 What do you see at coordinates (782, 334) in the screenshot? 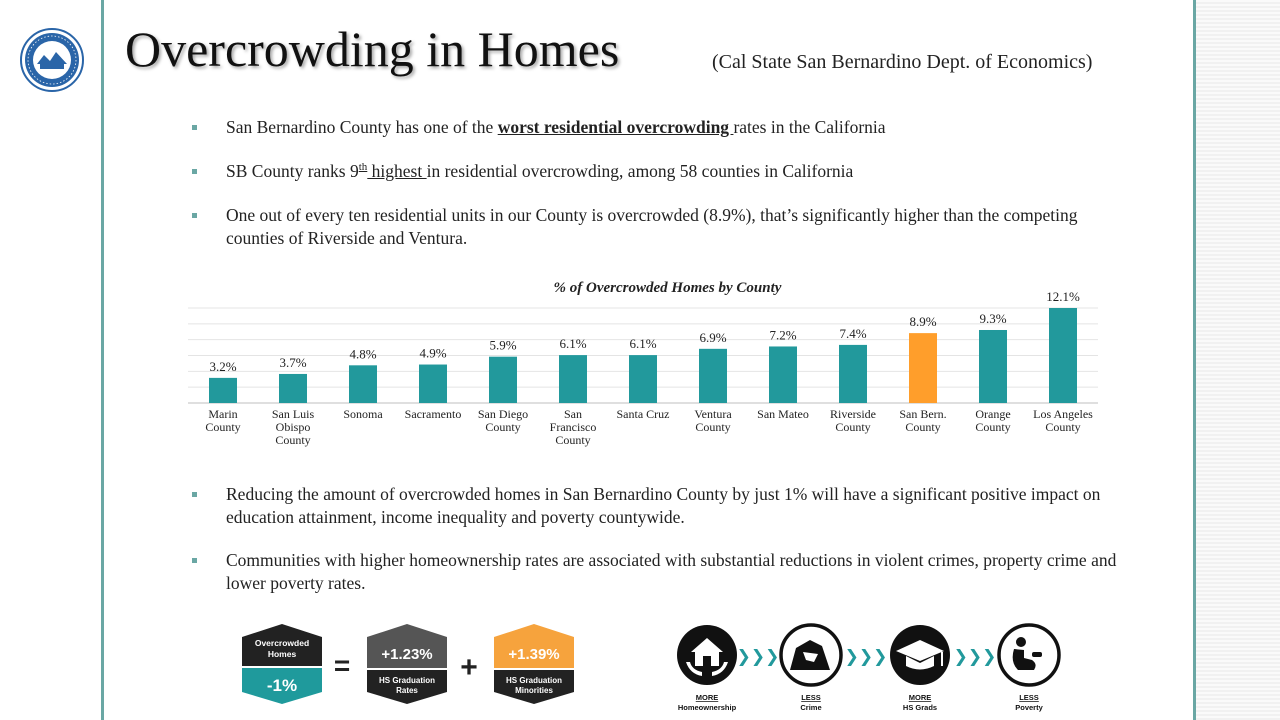
I see `chart-data-label: 7.2%` at bounding box center [782, 334].